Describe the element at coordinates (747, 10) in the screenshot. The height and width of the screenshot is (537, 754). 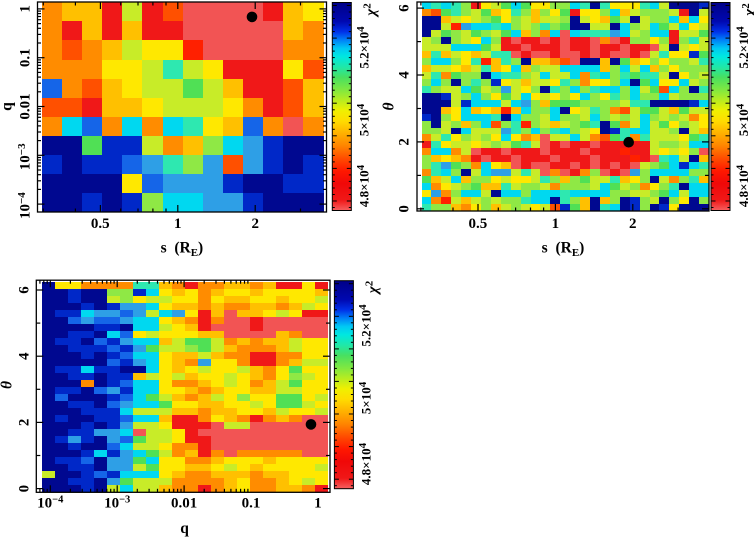
I see `svg-text: χ2` at that location.